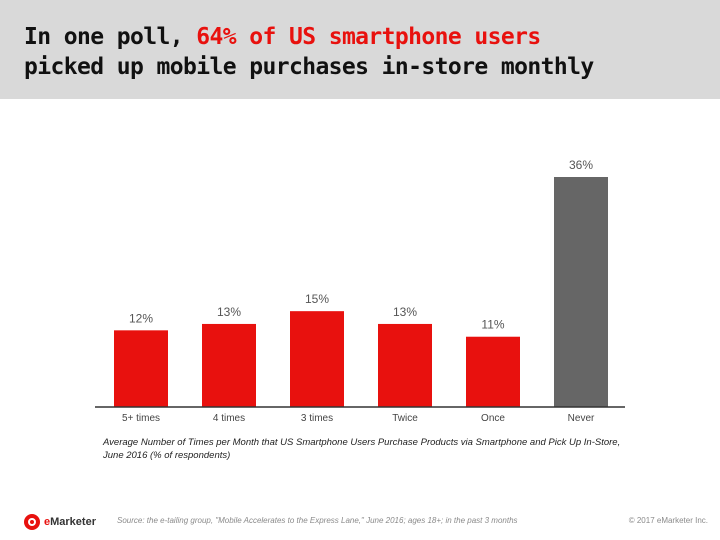  What do you see at coordinates (493, 418) in the screenshot?
I see `x-tick-label-4: Once` at bounding box center [493, 418].